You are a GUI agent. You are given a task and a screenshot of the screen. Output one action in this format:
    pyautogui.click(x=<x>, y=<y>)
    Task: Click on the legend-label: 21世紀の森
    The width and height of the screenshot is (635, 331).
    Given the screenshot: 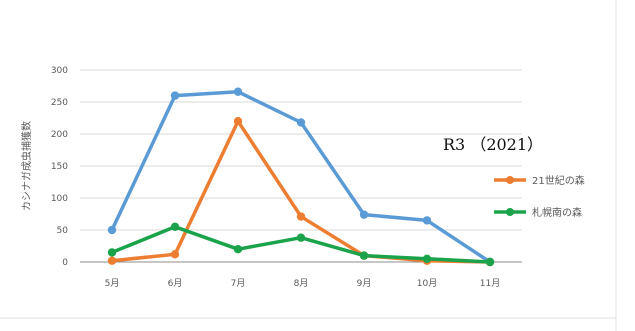 What is the action you would take?
    pyautogui.click(x=558, y=180)
    